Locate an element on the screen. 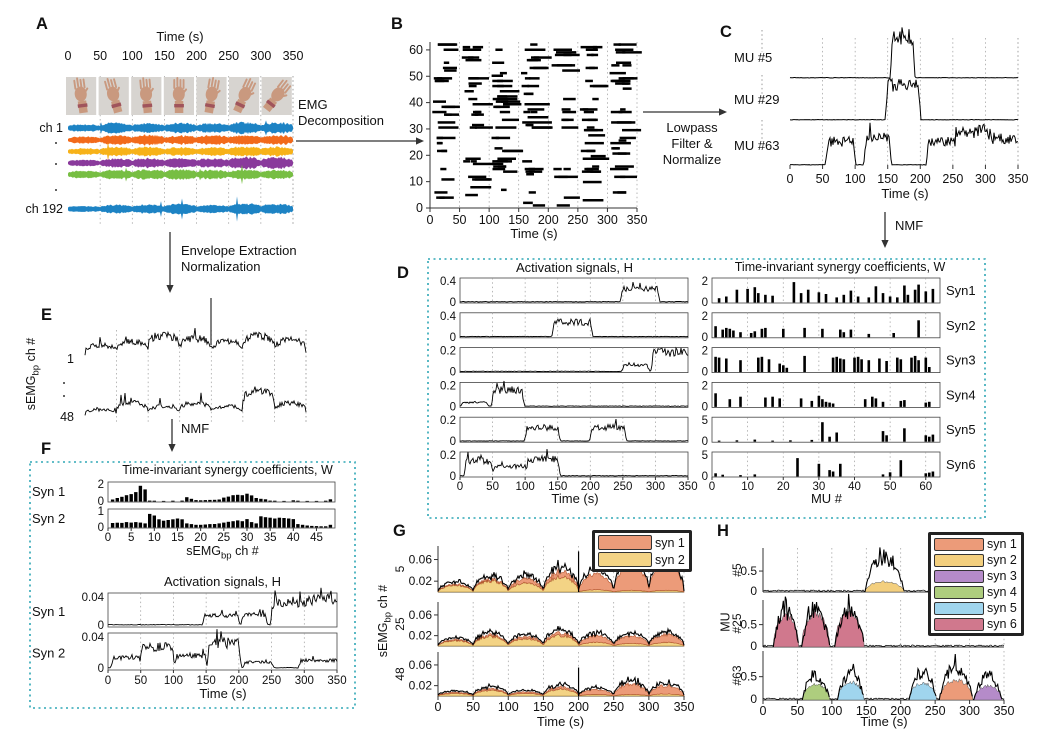  synergy-row-label: Syn2 is located at coordinates (961, 325).